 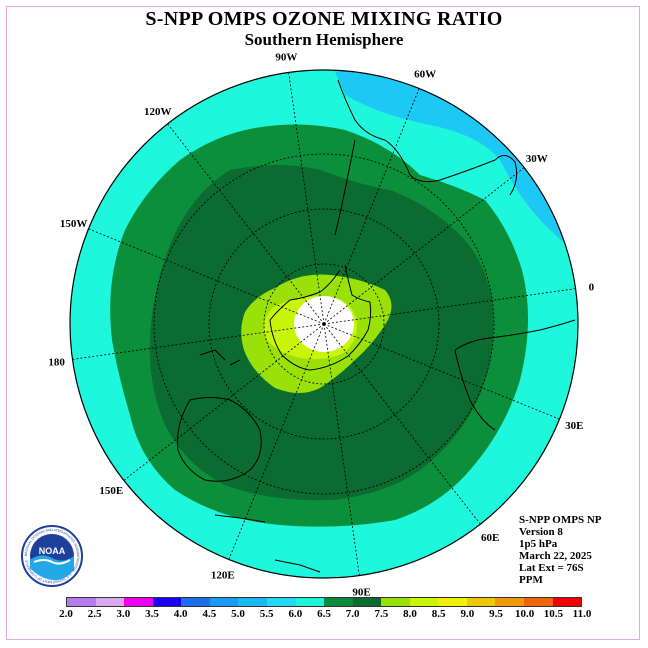 What do you see at coordinates (266, 614) in the screenshot?
I see `legend-tick-label: 5.5` at bounding box center [266, 614].